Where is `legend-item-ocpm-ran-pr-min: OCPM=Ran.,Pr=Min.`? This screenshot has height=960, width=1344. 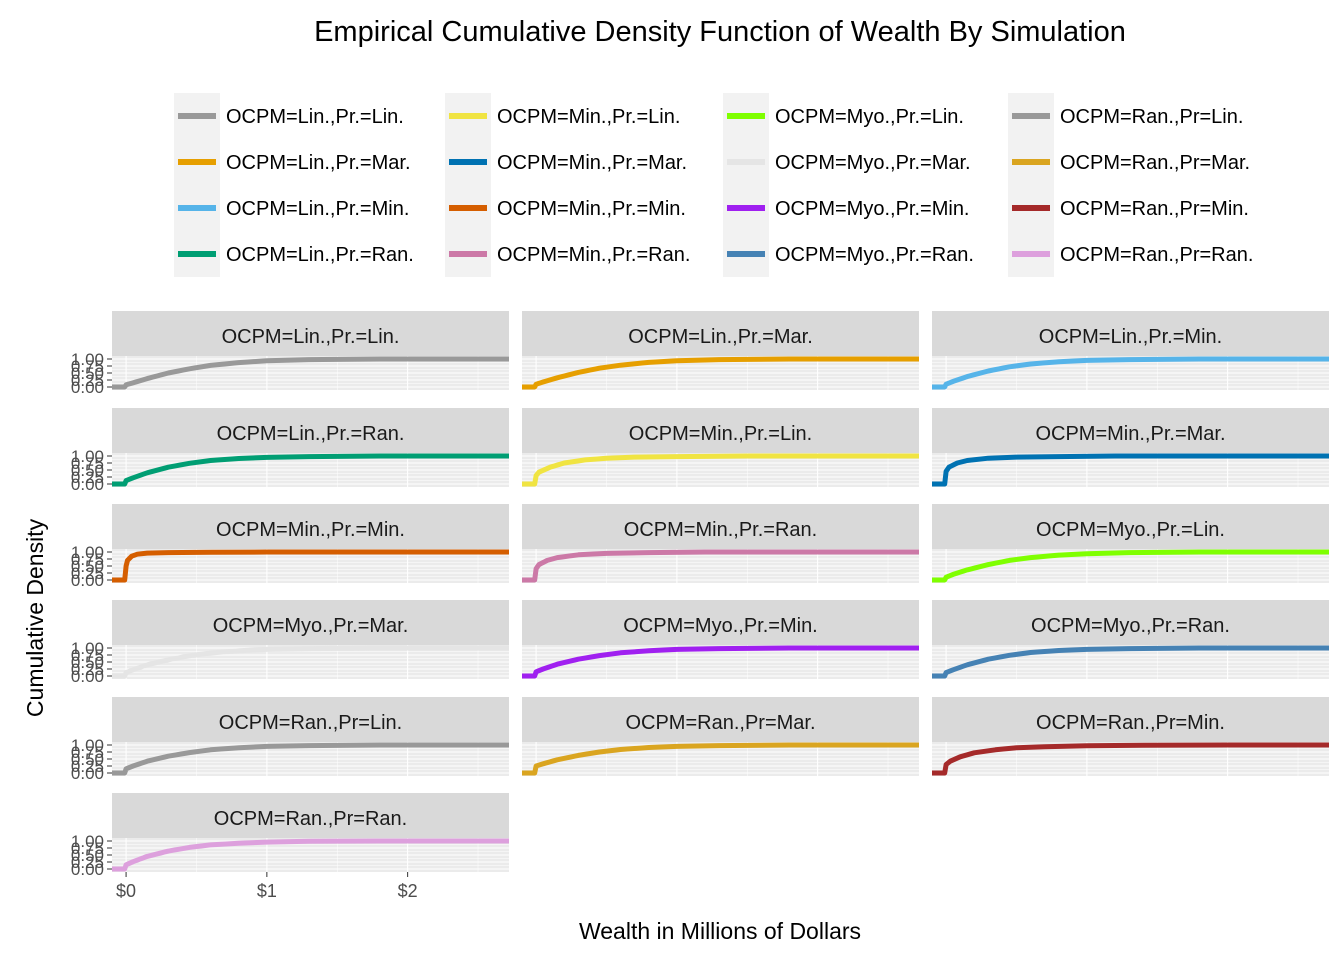
legend-item-ocpm-ran-pr-min: OCPM=Ran.,Pr=Min. is located at coordinates (1128, 208).